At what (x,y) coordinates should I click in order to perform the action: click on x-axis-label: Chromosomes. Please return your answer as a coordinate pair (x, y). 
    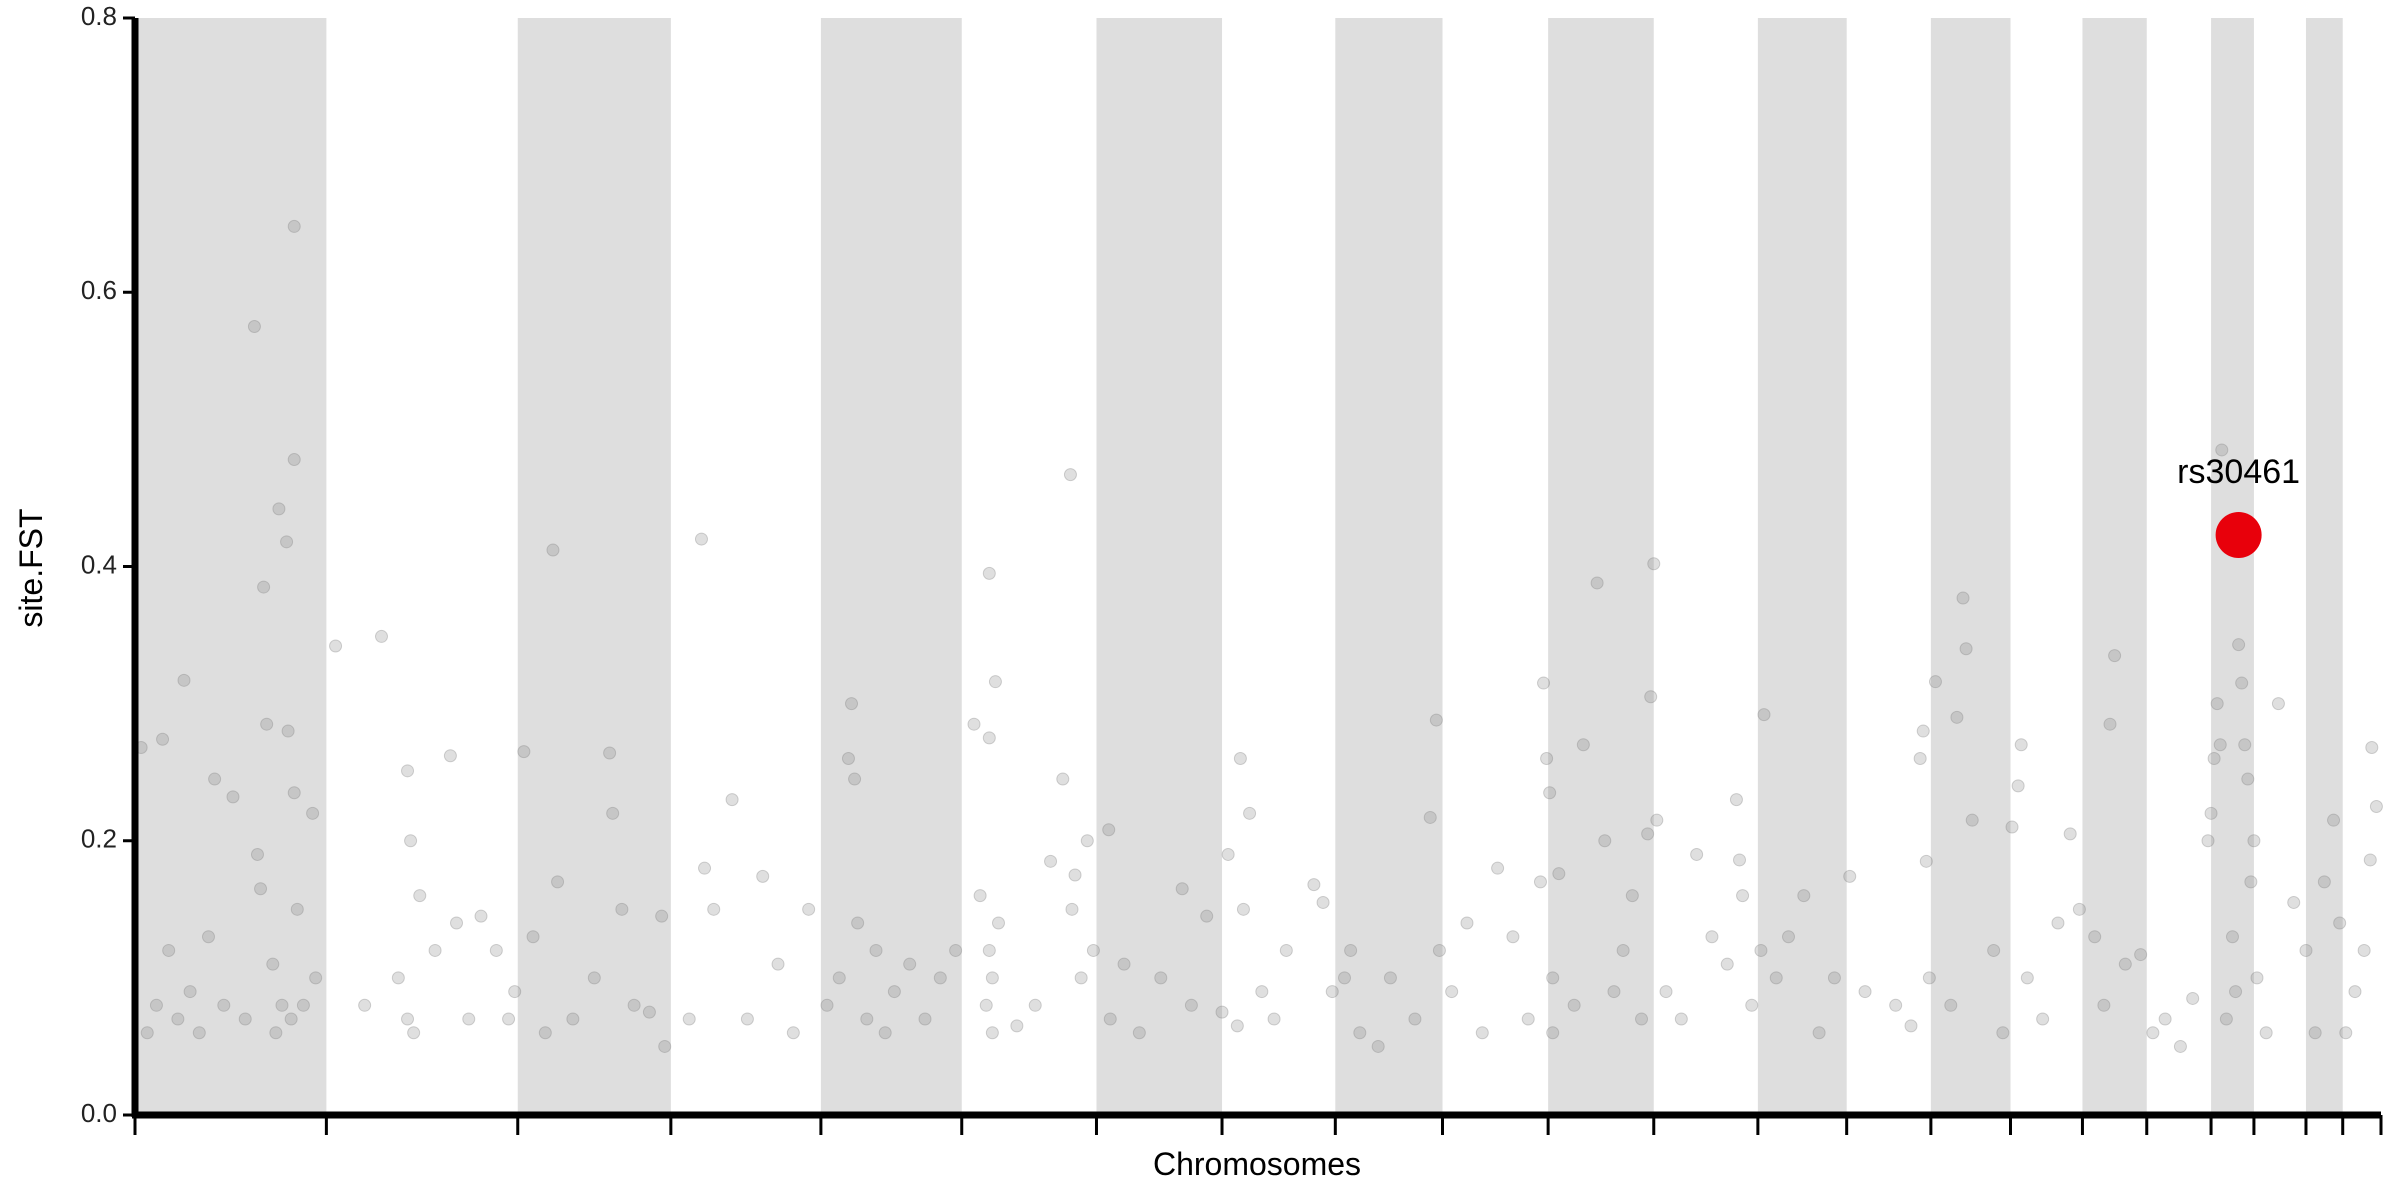
    Looking at the image, I should click on (1257, 1164).